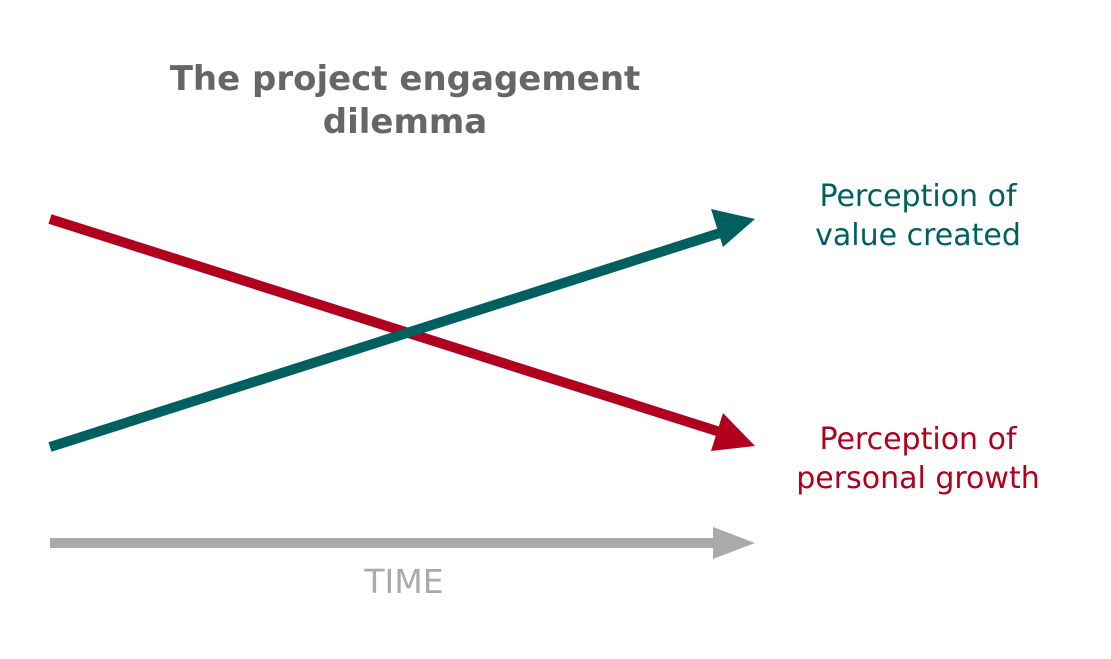 This screenshot has height=659, width=1111. Describe the element at coordinates (917, 478) in the screenshot. I see `personal-growth-label-line-2: personal growth` at that location.